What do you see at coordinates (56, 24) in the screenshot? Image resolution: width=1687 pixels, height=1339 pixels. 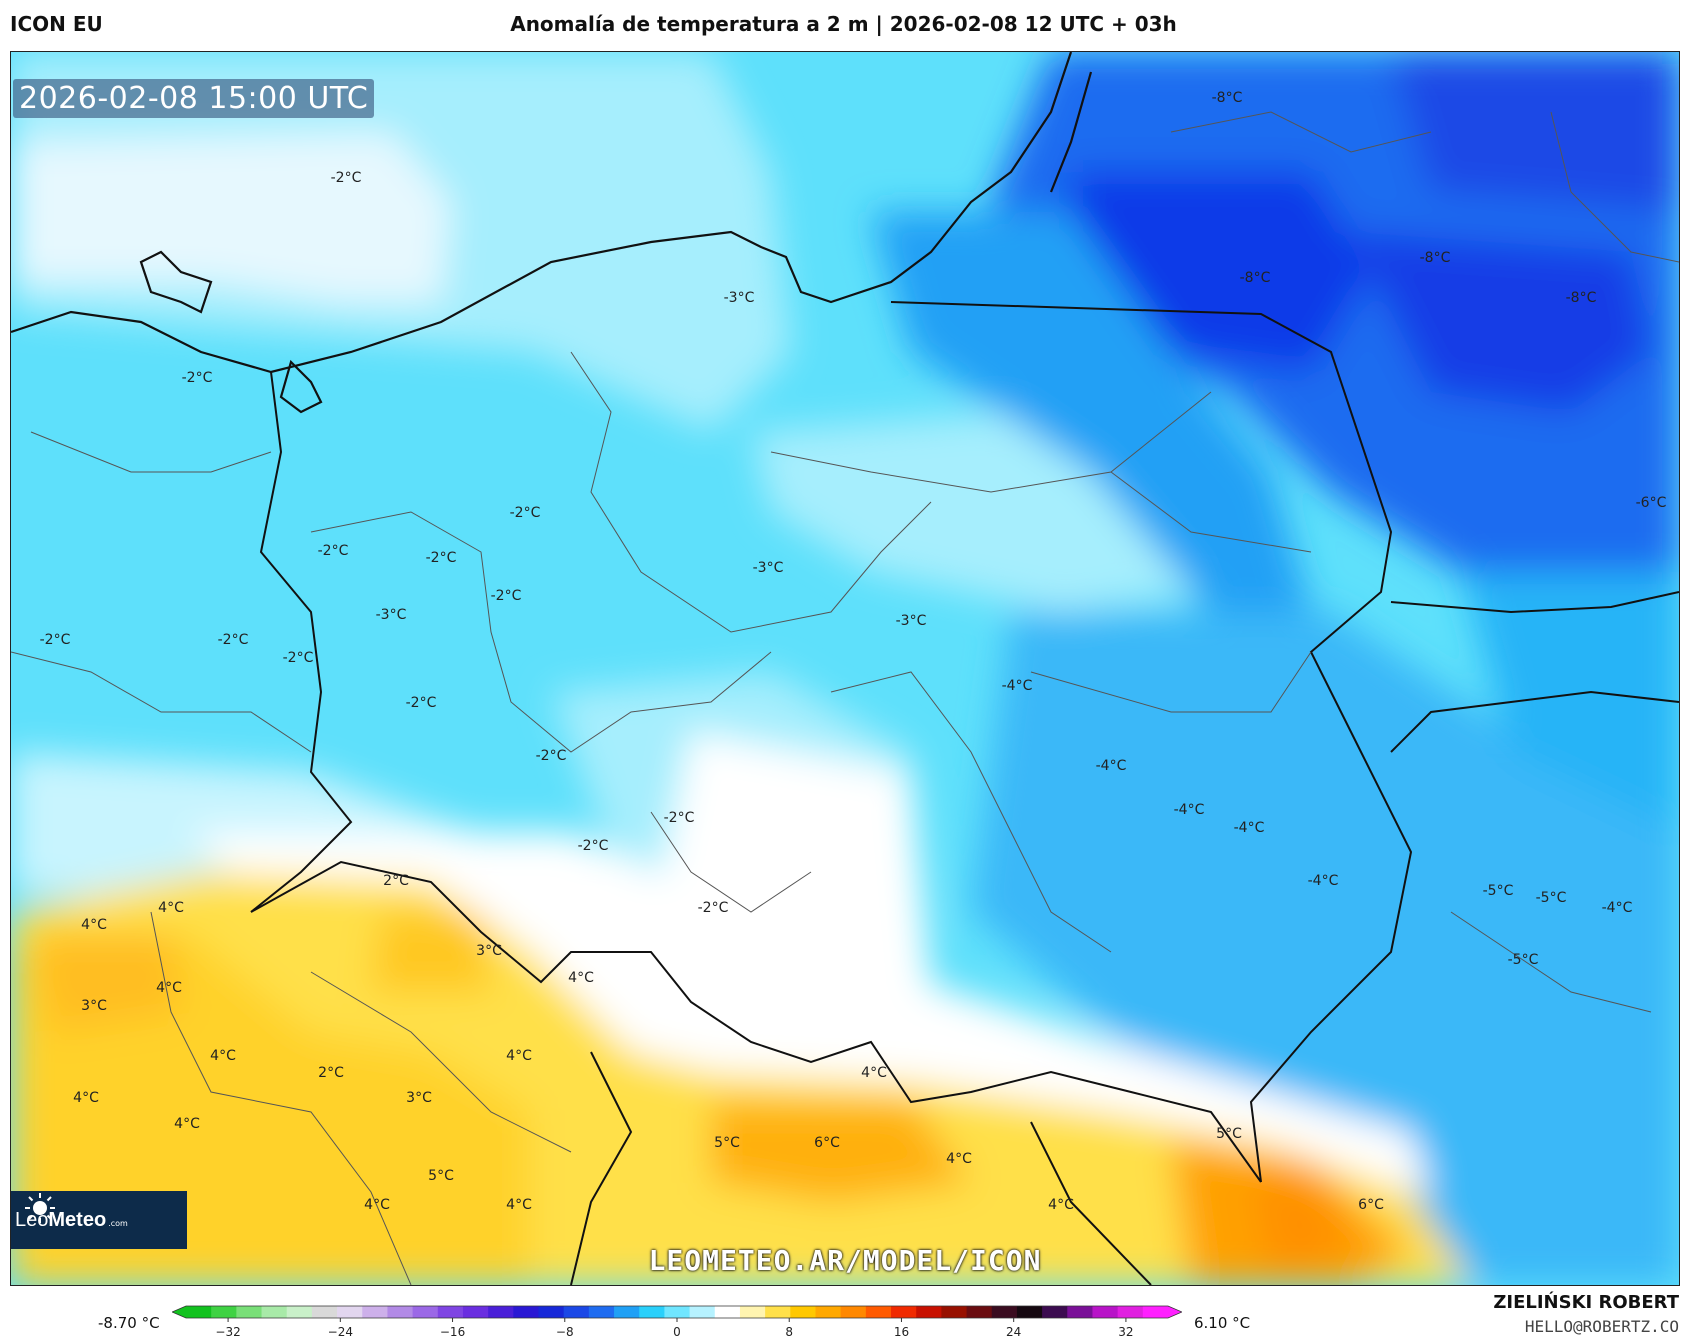 I see `model-name: ICON EU` at bounding box center [56, 24].